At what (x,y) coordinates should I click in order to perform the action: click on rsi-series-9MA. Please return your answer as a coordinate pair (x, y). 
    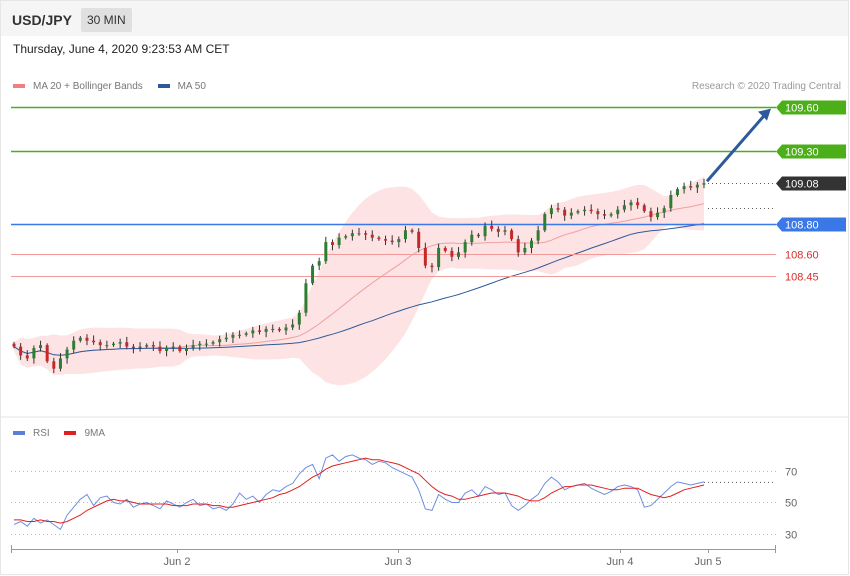
    Looking at the image, I should click on (359, 490).